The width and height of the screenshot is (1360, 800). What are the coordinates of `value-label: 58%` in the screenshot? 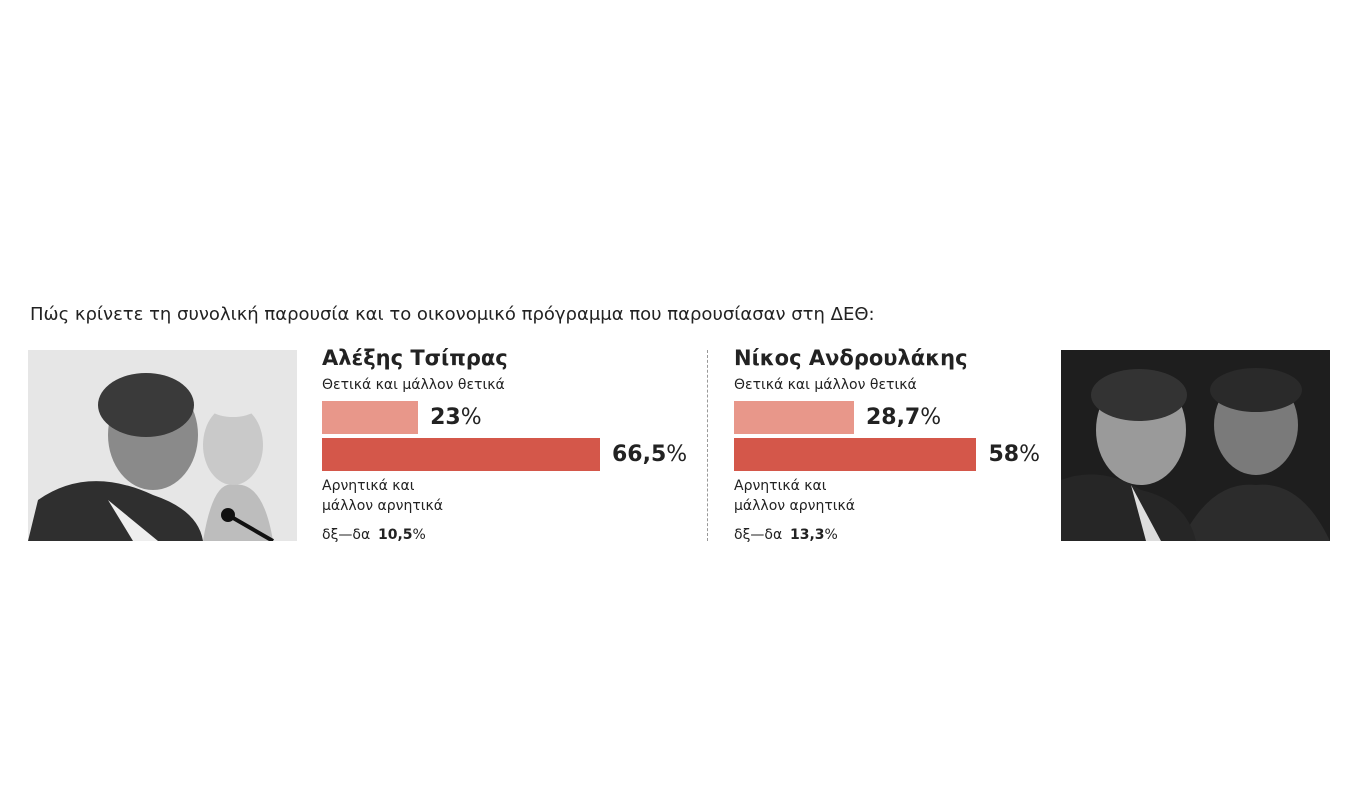 It's located at (1014, 454).